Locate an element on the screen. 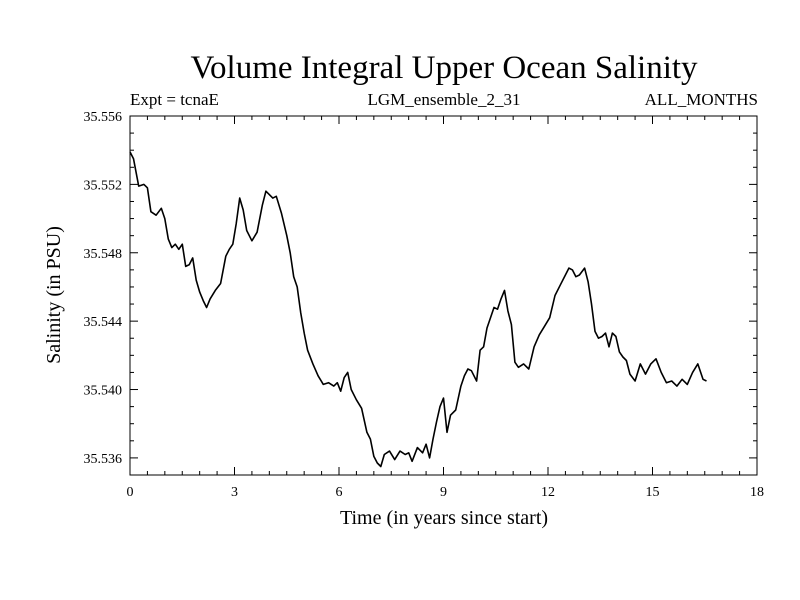  x-tick-label: 6 is located at coordinates (339, 492).